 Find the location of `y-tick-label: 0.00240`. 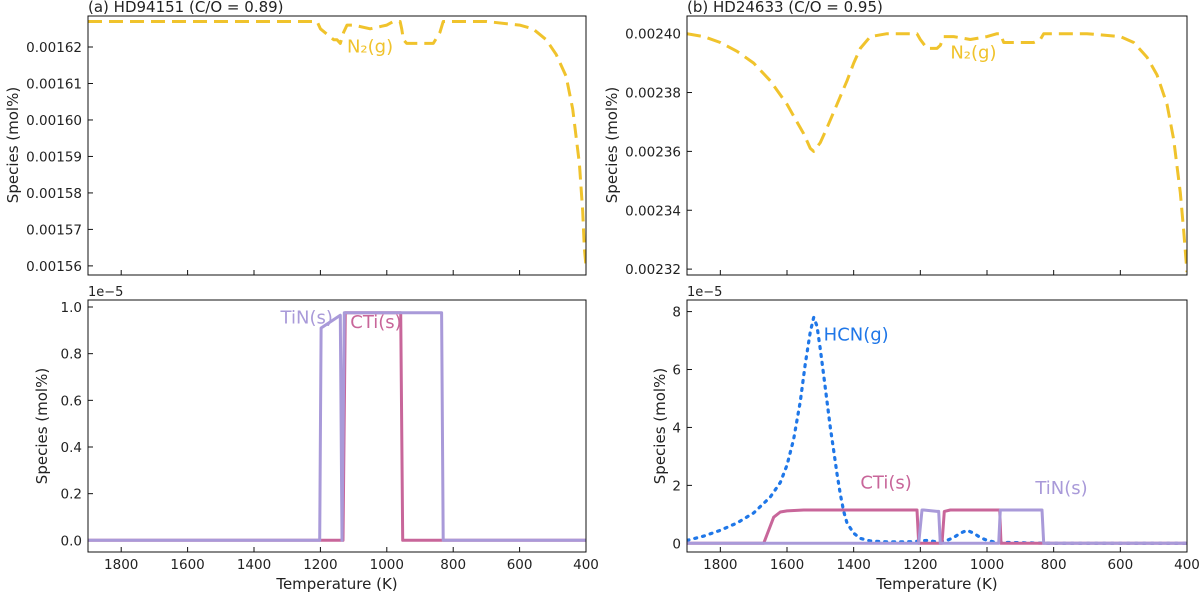

y-tick-label: 0.00240 is located at coordinates (653, 35).